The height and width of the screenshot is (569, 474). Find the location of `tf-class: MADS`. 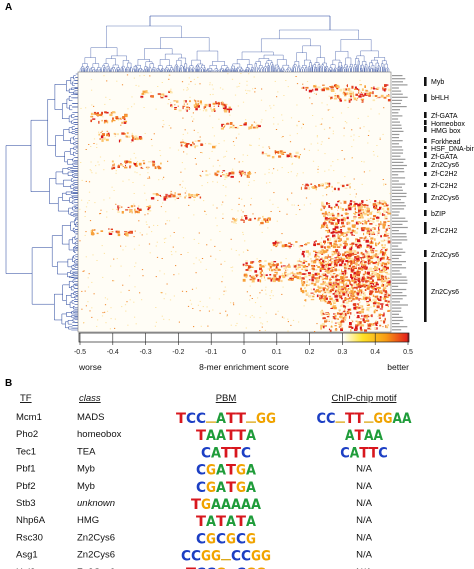

tf-class: MADS is located at coordinates (90, 417).